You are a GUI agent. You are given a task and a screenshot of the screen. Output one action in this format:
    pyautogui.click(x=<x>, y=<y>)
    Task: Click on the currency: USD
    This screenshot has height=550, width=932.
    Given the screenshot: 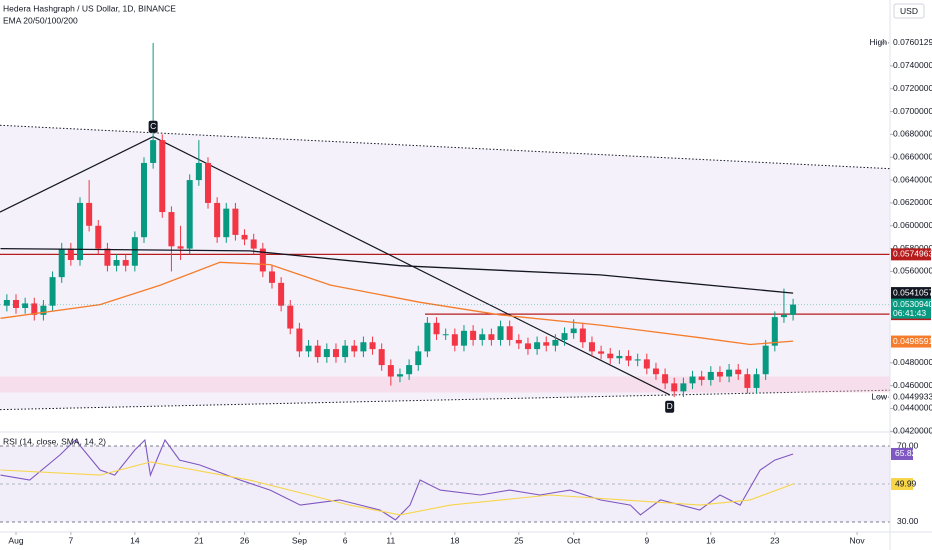 What is the action you would take?
    pyautogui.click(x=909, y=11)
    